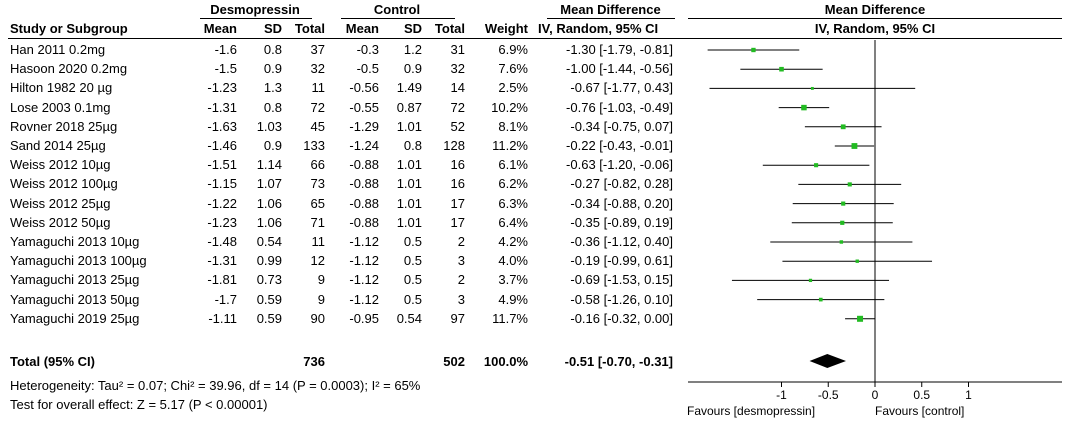 The image size is (1080, 432). Describe the element at coordinates (412, 145) in the screenshot. I see `row-c-sd: 0.8` at that location.